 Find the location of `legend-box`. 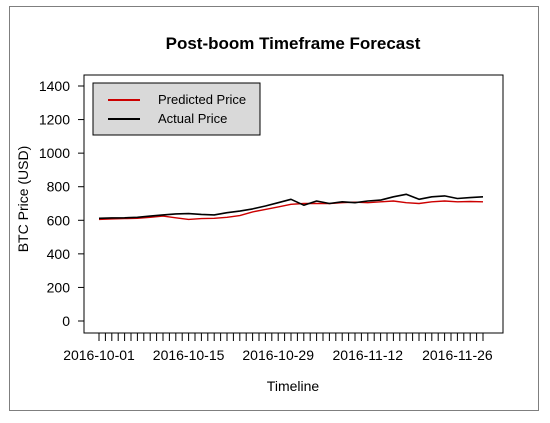

legend-box is located at coordinates (176, 109).